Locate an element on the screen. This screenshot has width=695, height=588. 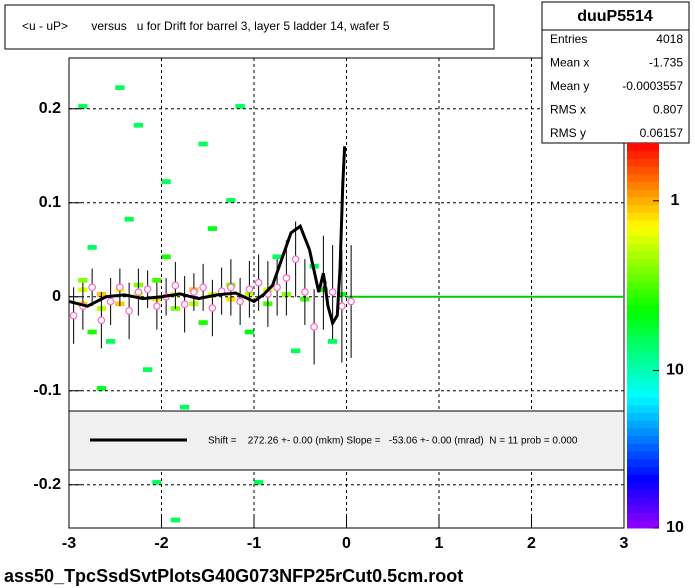
fit-curve is located at coordinates (207, 236).